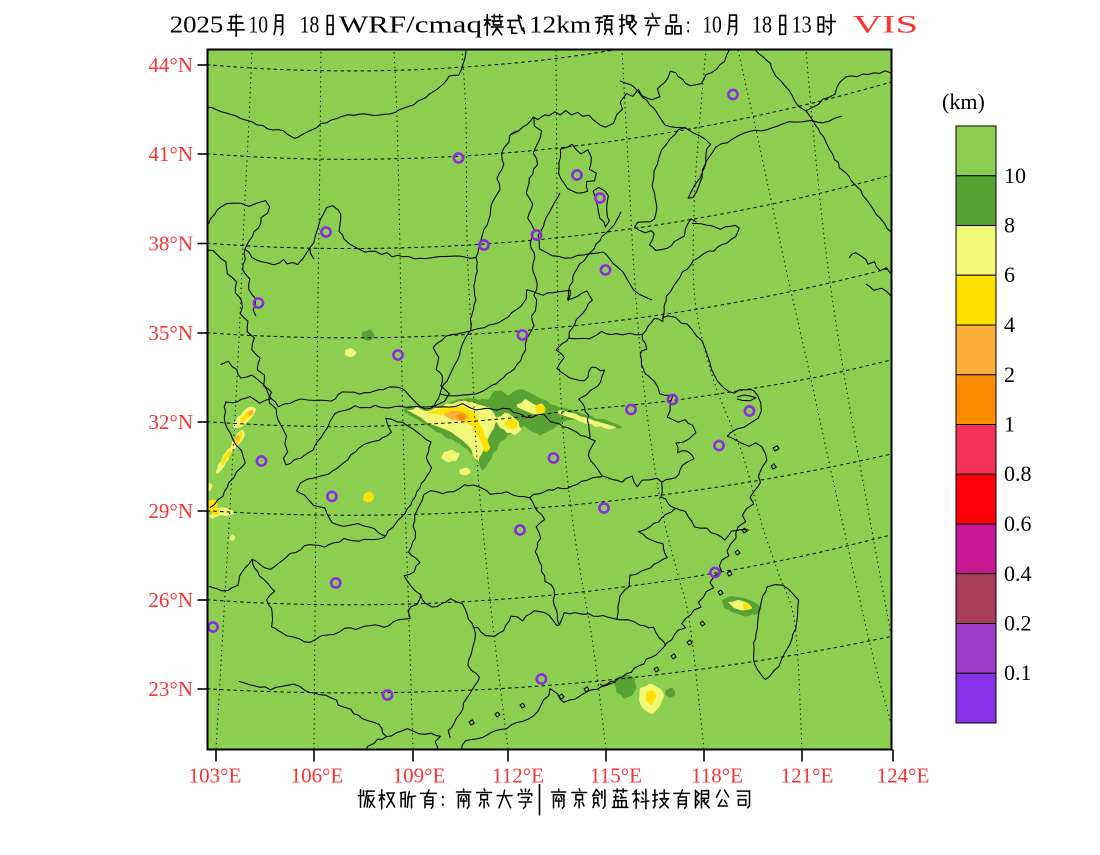 The height and width of the screenshot is (855, 1100). I want to click on svg-text: VIS, so click(886, 24).